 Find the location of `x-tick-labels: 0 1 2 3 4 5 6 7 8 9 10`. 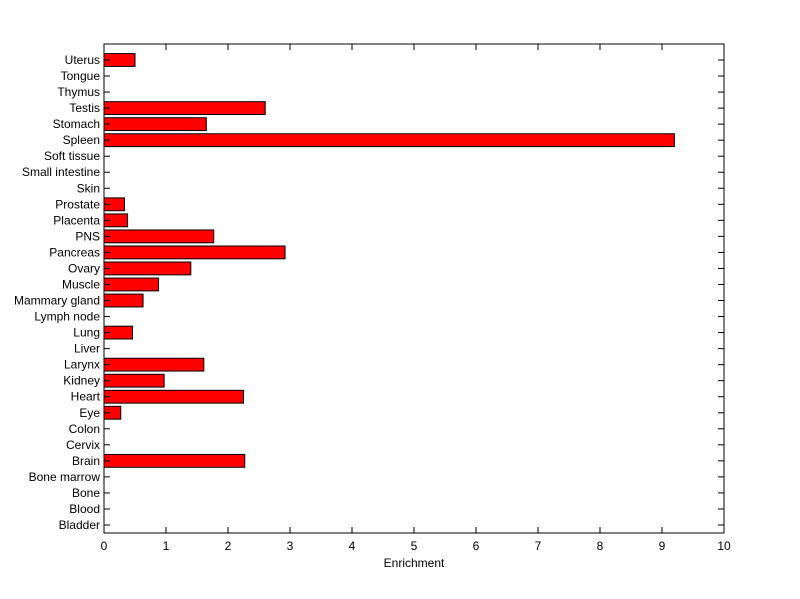

x-tick-labels: 0 1 2 3 4 5 6 7 8 9 10 is located at coordinates (416, 546).